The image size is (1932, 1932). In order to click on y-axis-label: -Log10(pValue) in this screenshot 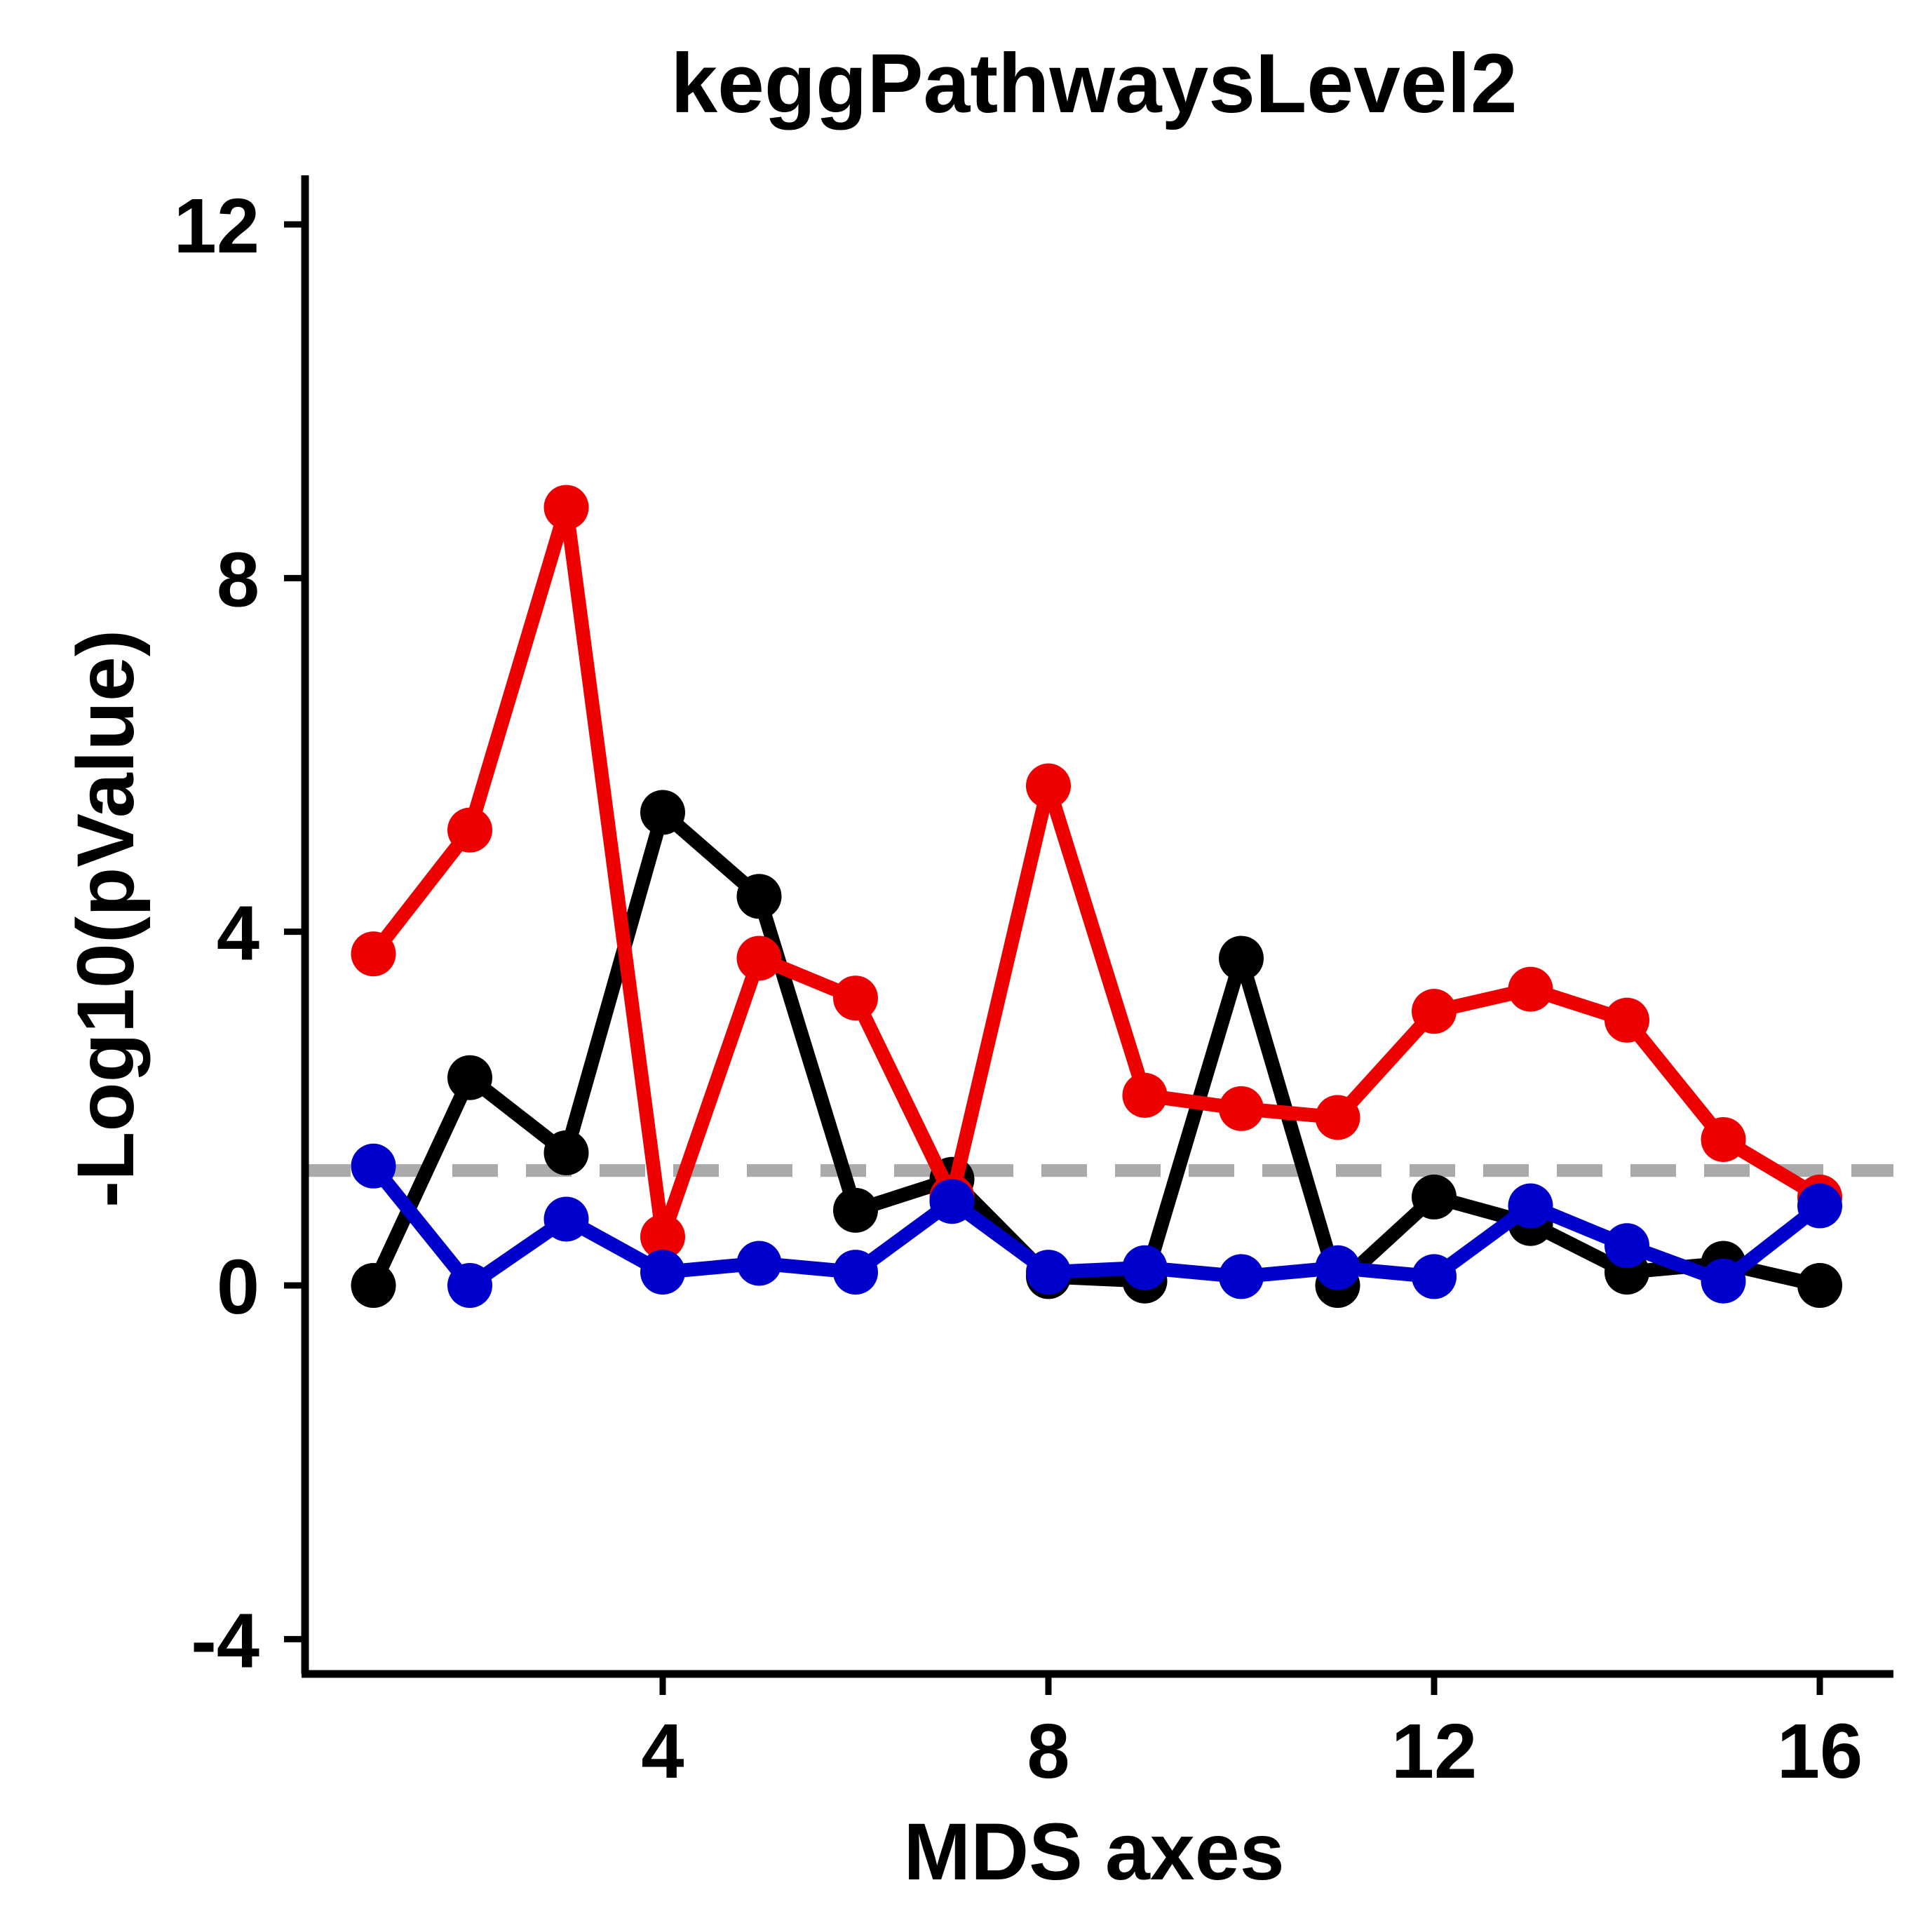, I will do `click(106, 919)`.